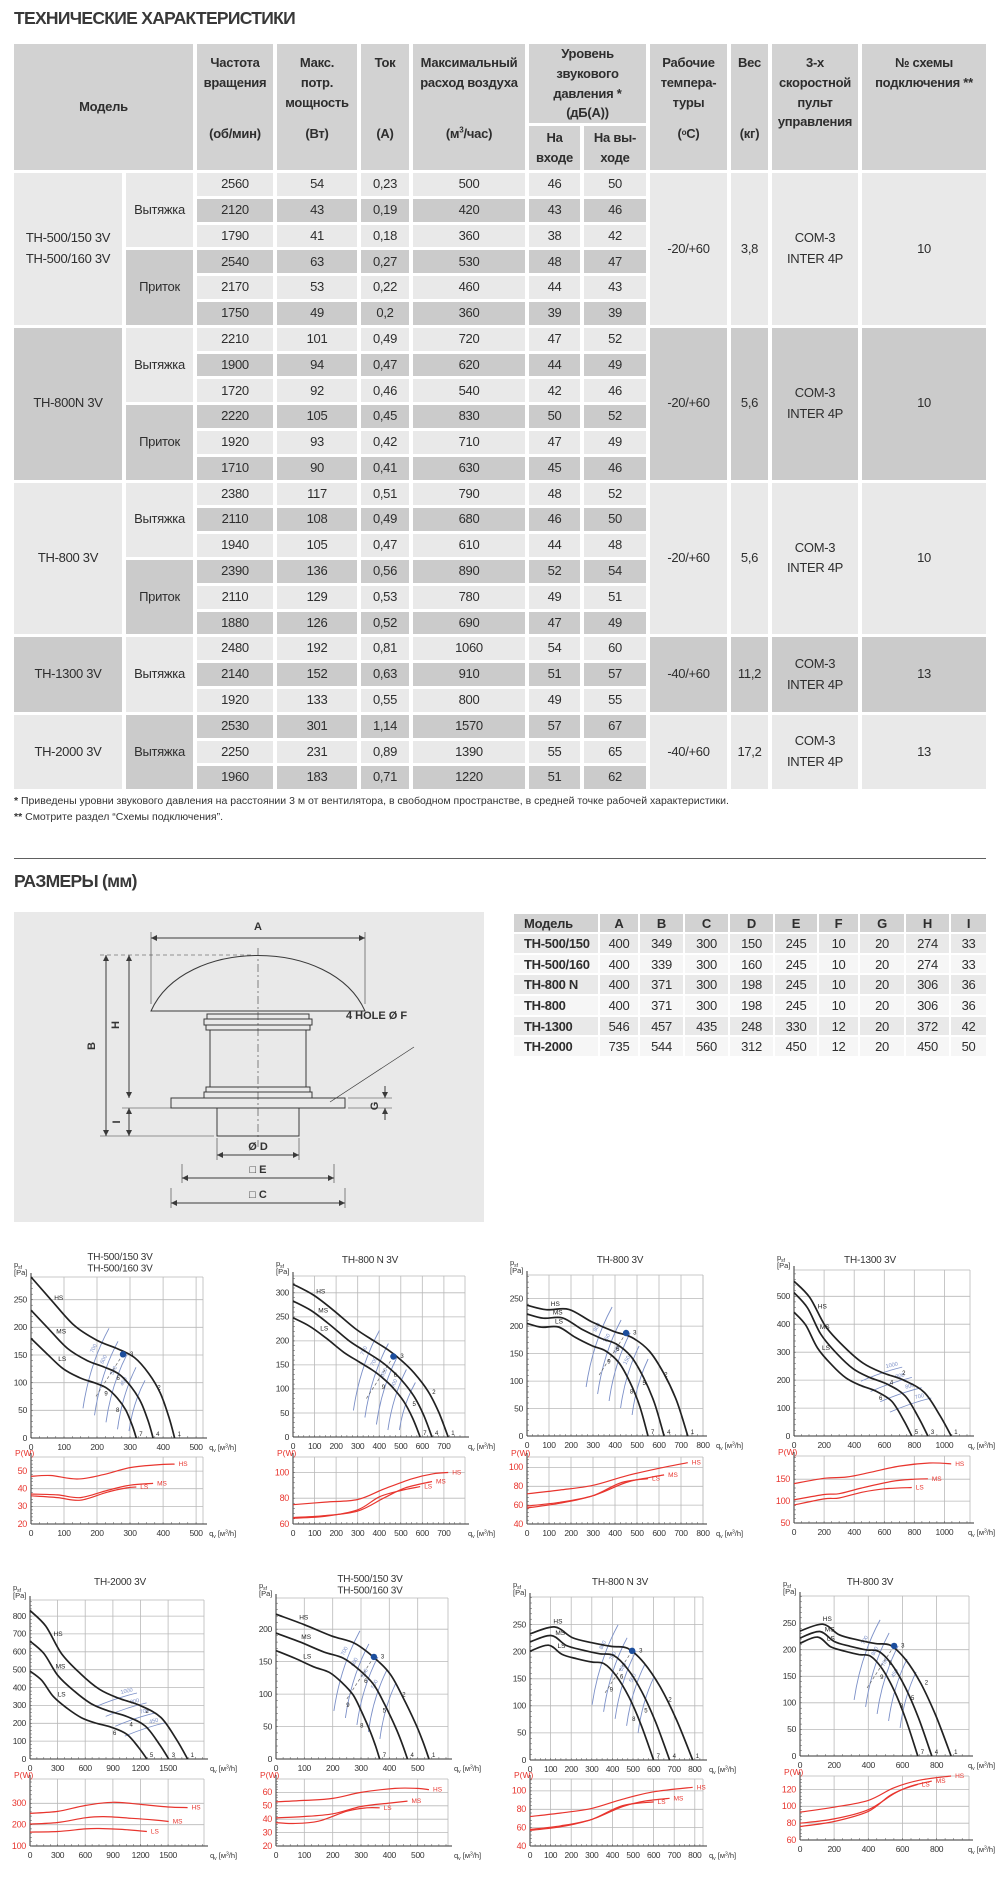 The height and width of the screenshot is (1884, 1000). What do you see at coordinates (945, 1532) in the screenshot?
I see `svg-text: 1000` at bounding box center [945, 1532].